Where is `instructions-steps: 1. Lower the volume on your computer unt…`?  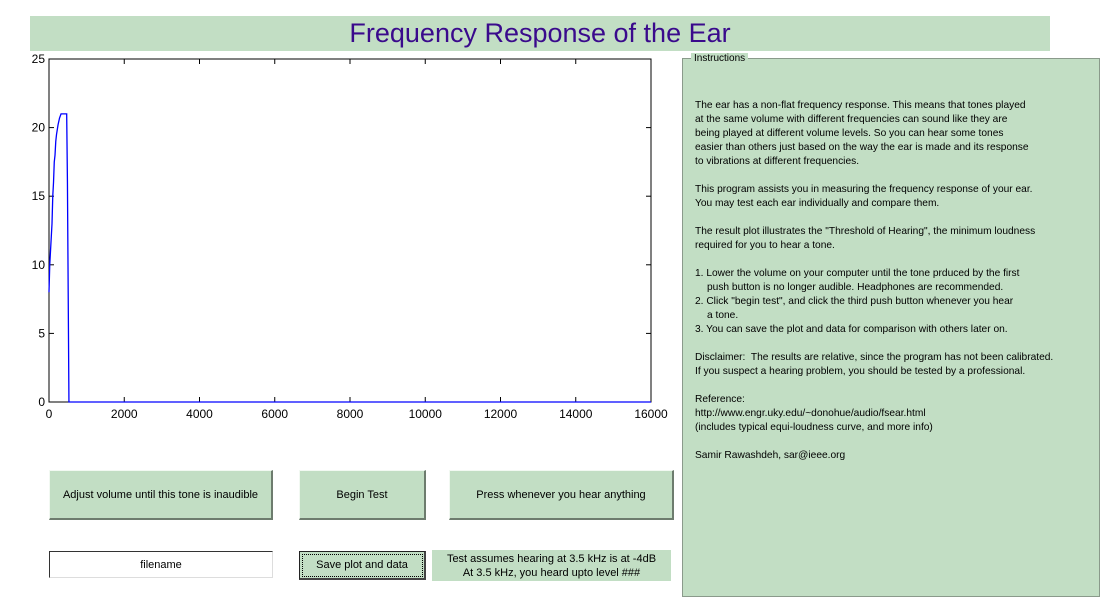 instructions-steps: 1. Lower the volume on your computer unt… is located at coordinates (895, 302).